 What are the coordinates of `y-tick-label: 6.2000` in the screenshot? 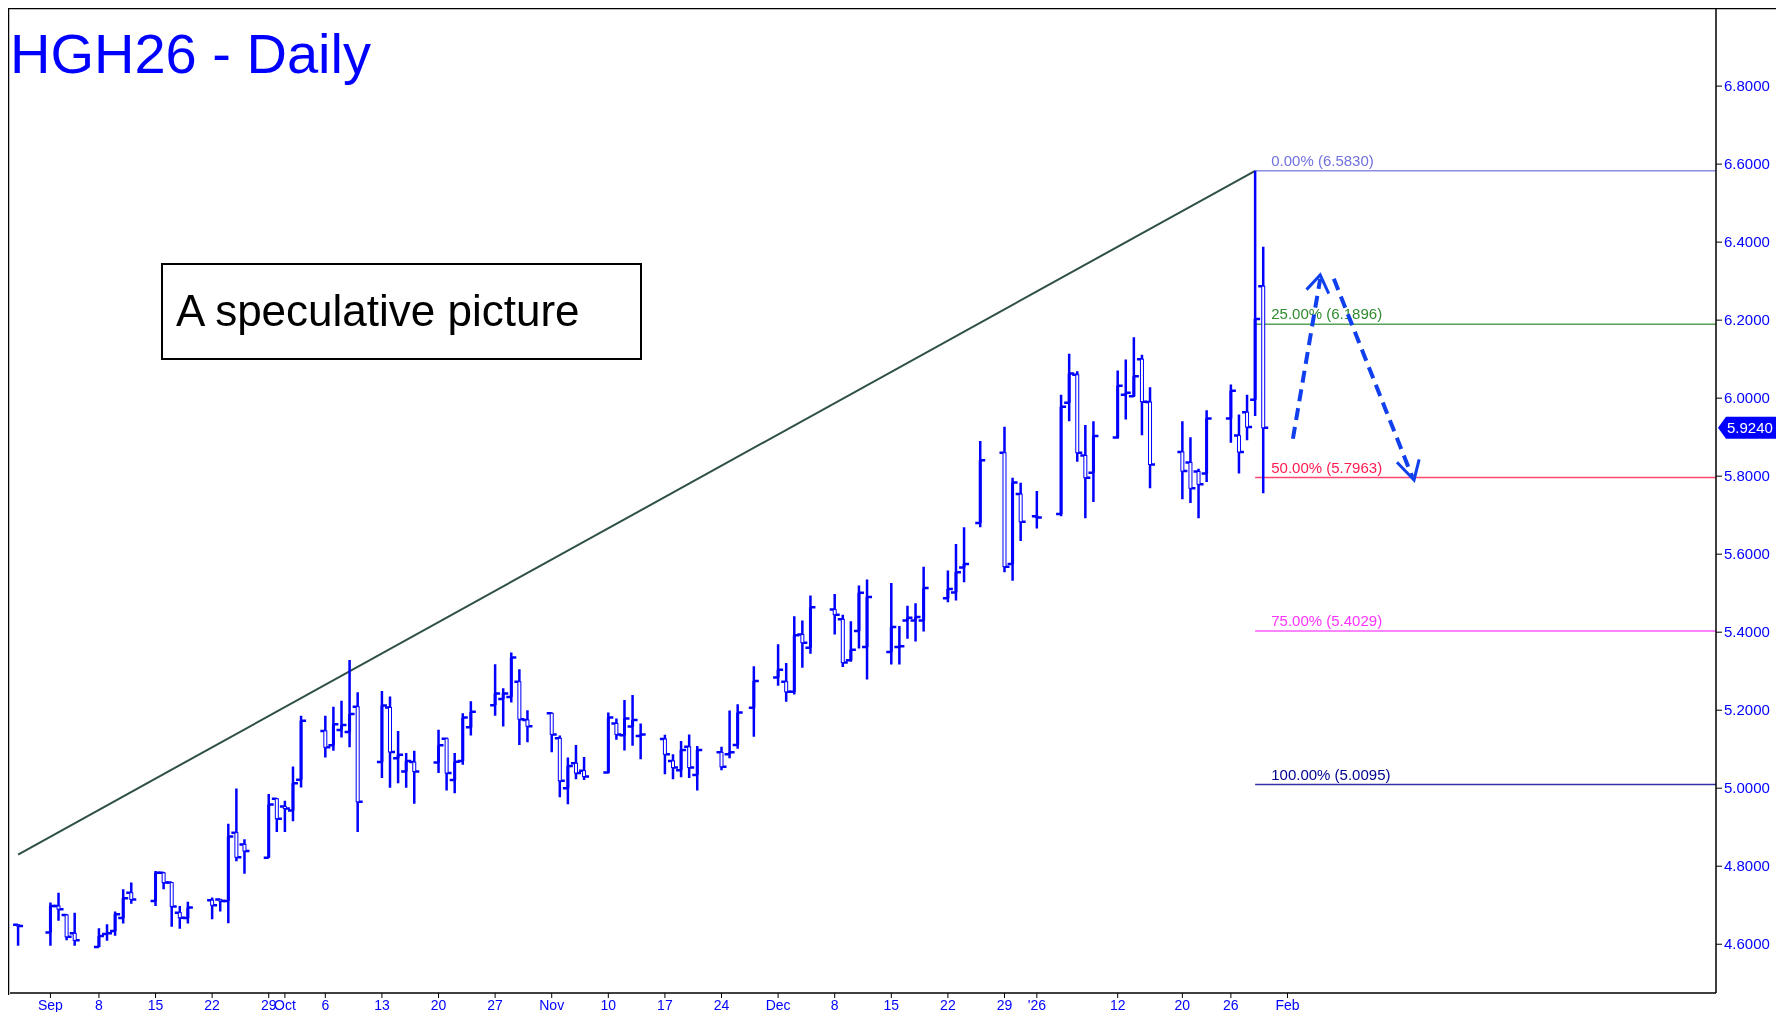 It's located at (1747, 320).